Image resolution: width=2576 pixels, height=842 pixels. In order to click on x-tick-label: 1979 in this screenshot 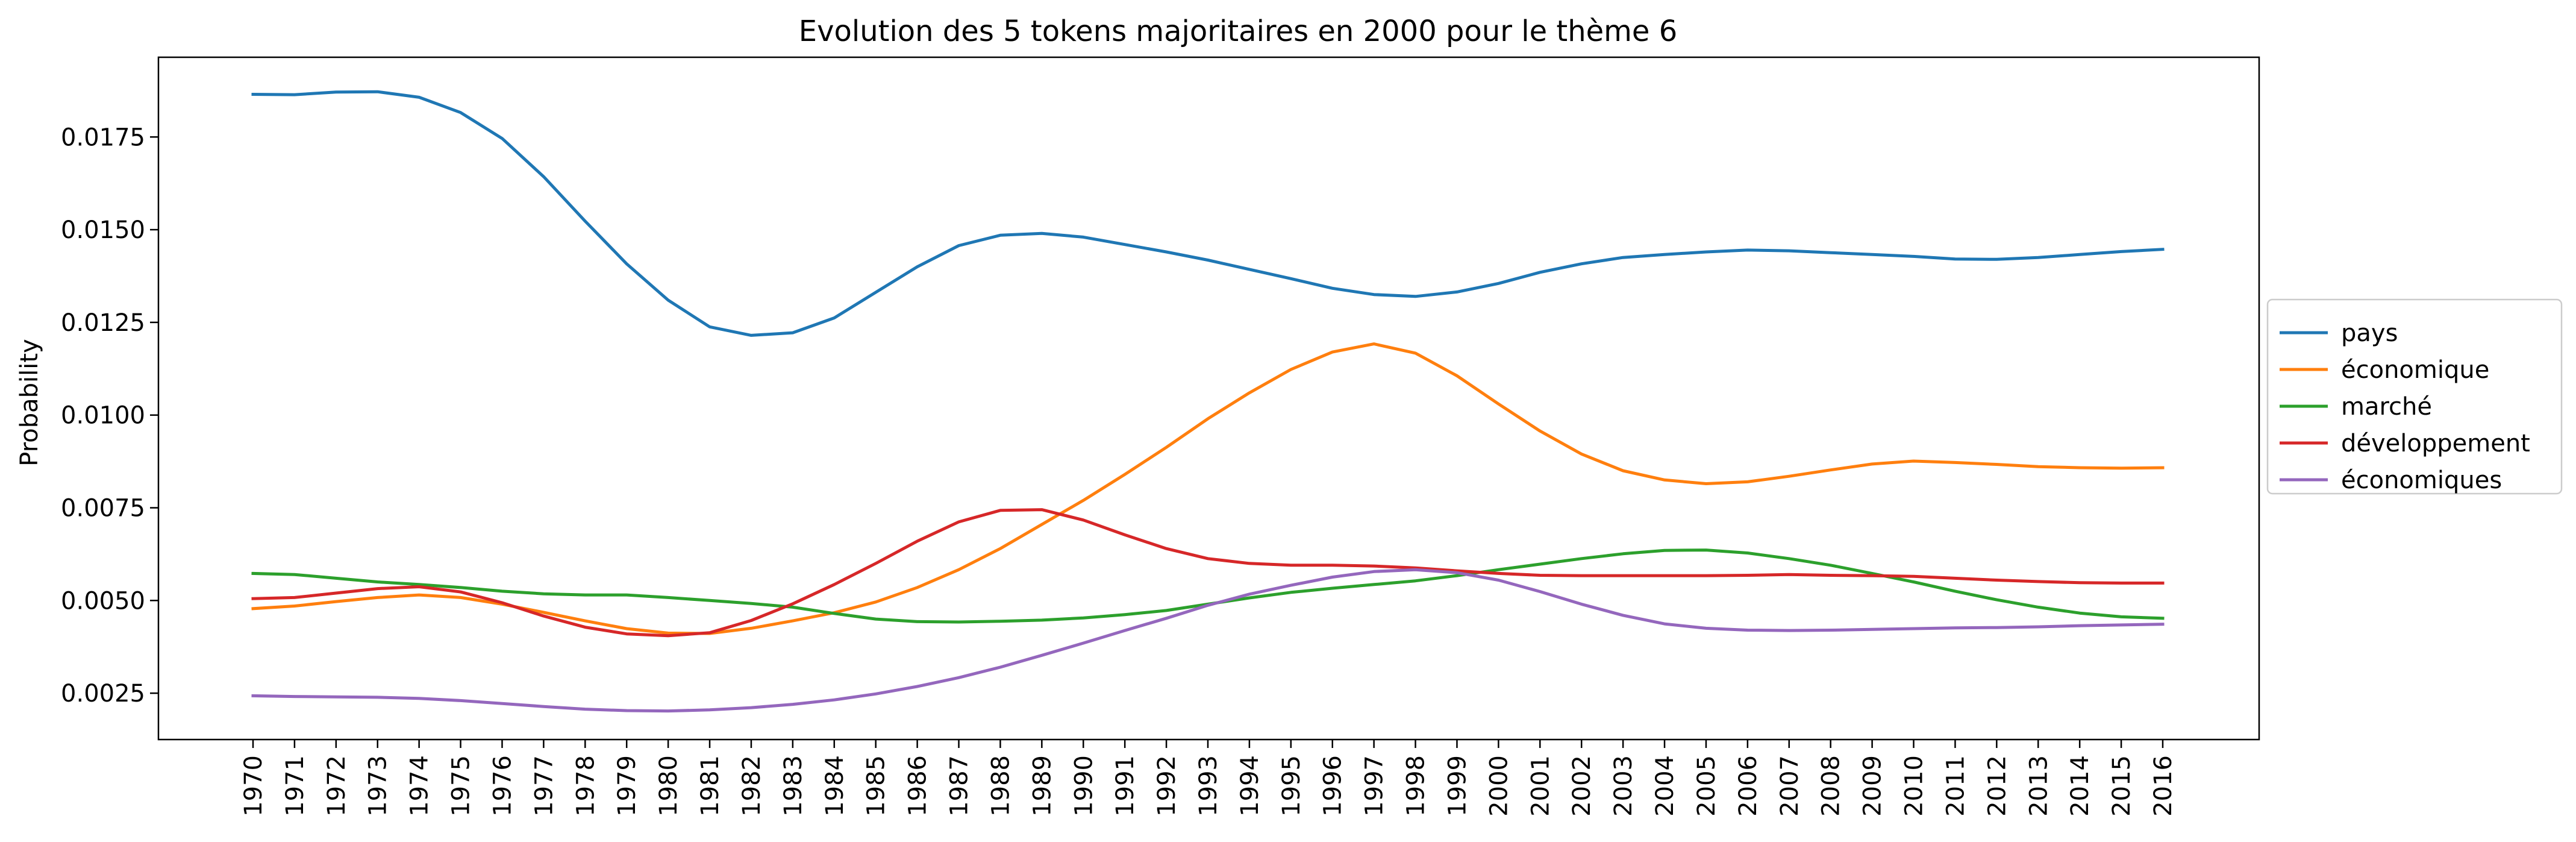, I will do `click(627, 786)`.